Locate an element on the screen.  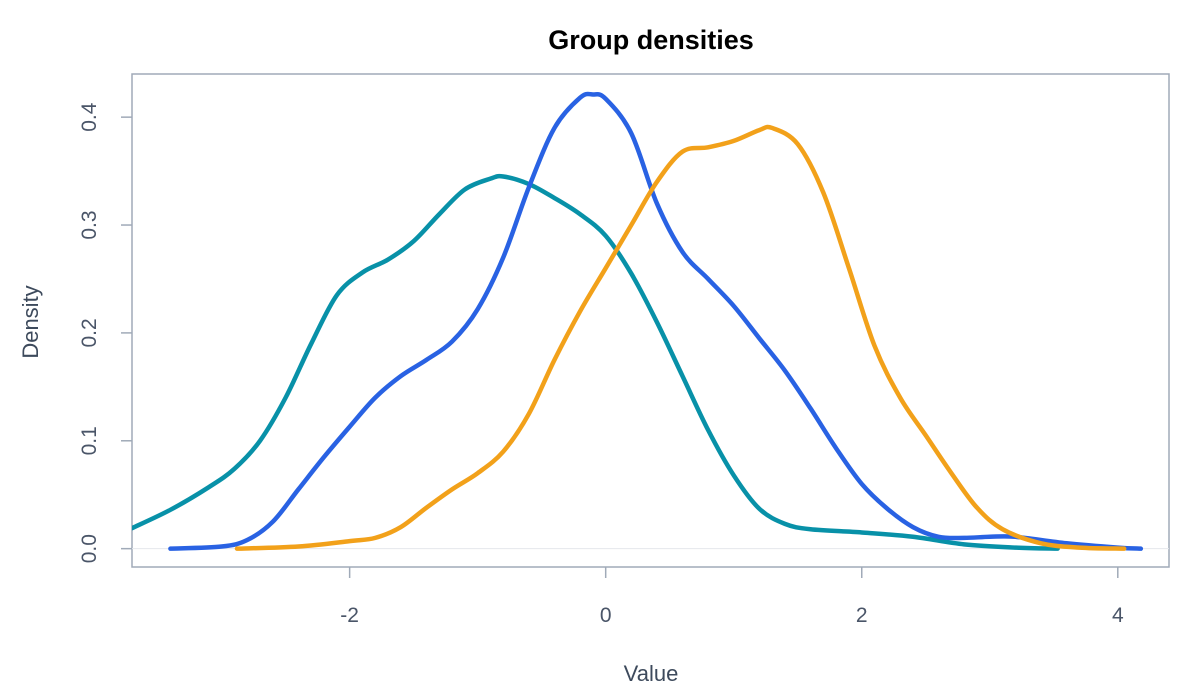
x-tick-label: 0 is located at coordinates (606, 615).